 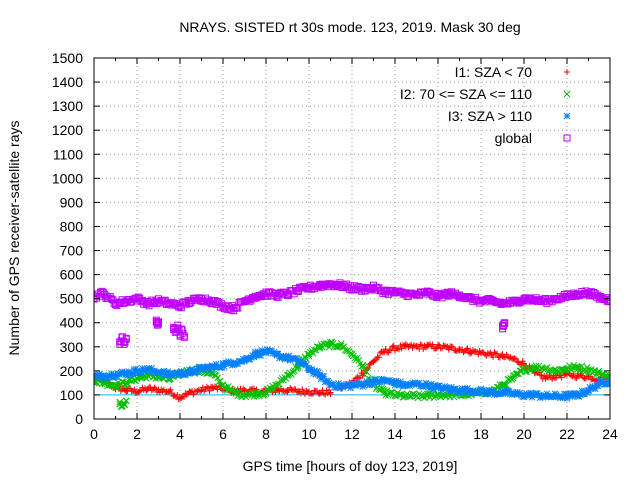 I want to click on legend-label: I3: SZA > 110, so click(x=490, y=116).